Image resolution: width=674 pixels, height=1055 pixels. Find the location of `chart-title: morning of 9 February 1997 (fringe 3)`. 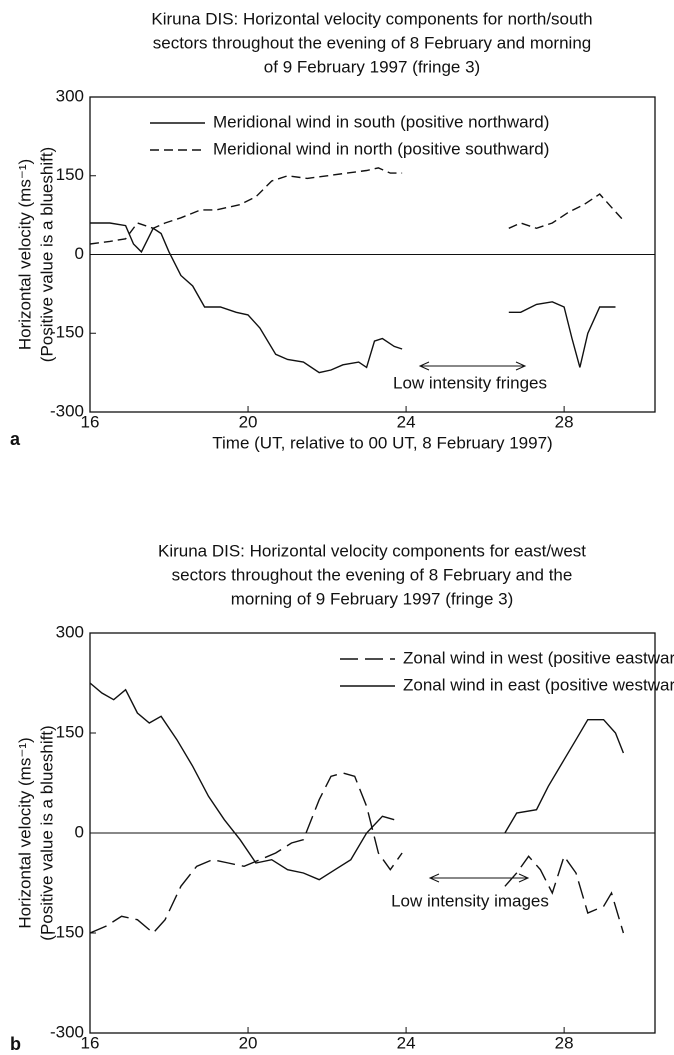

chart-title: morning of 9 February 1997 (fringe 3) is located at coordinates (372, 598).